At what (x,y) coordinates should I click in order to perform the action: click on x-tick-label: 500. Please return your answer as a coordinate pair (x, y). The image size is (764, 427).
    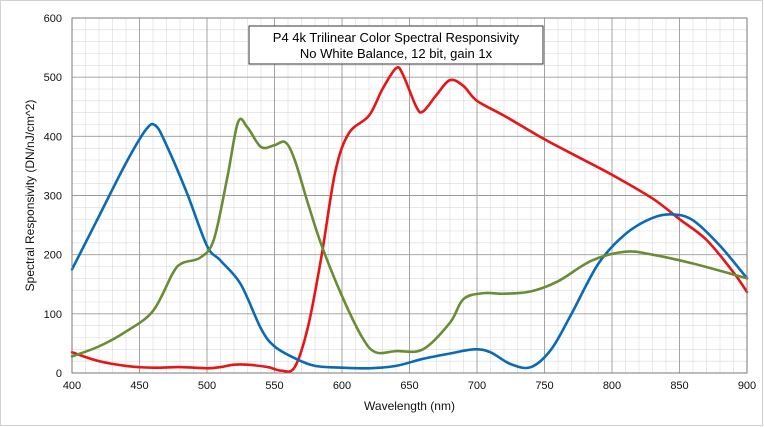
    Looking at the image, I should click on (207, 386).